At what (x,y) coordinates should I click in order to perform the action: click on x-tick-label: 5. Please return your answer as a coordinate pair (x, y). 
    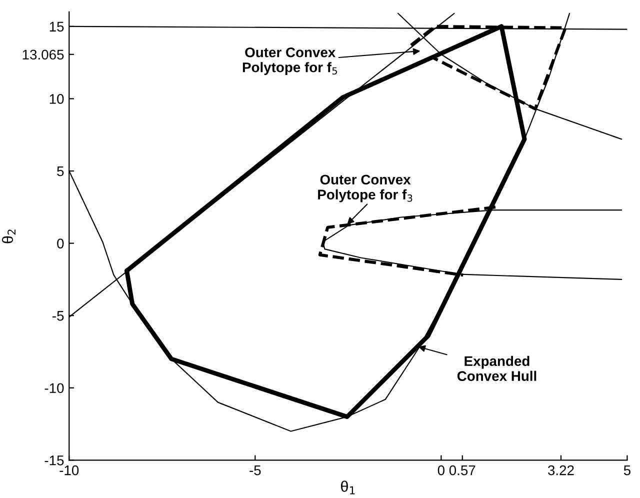
    Looking at the image, I should click on (627, 471).